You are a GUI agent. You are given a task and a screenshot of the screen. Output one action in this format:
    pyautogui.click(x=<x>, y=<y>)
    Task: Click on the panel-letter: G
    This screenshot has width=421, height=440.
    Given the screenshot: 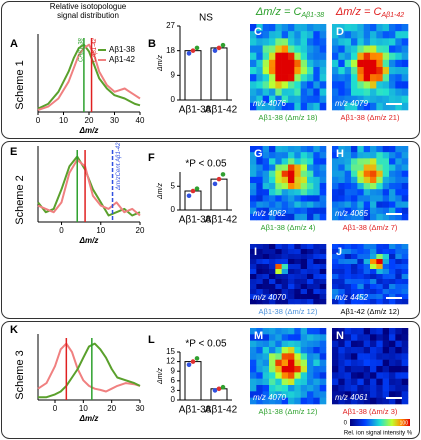 What is the action you would take?
    pyautogui.click(x=258, y=154)
    